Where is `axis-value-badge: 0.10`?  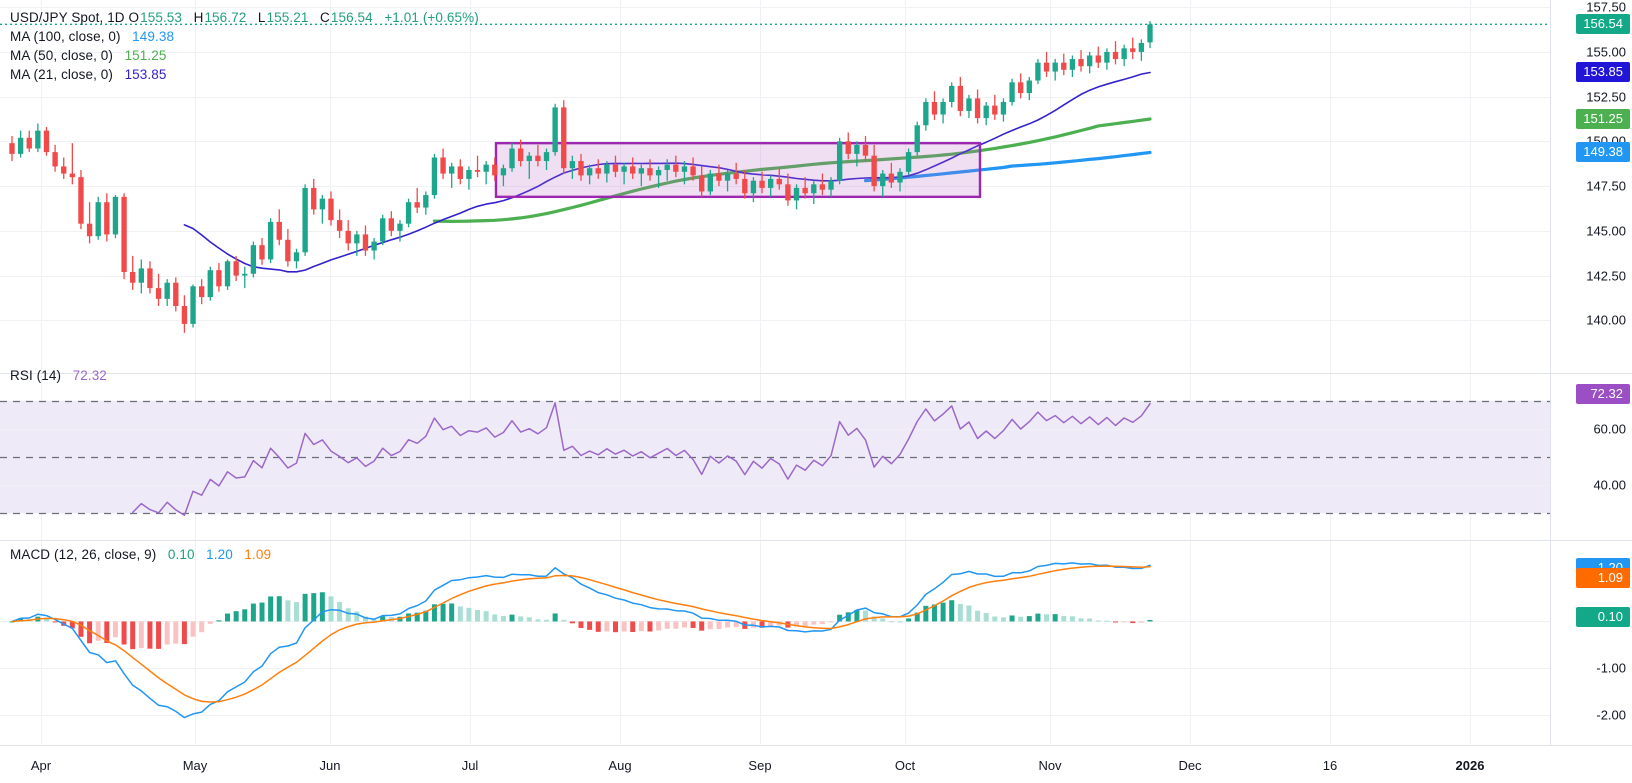 axis-value-badge: 0.10 is located at coordinates (1603, 616).